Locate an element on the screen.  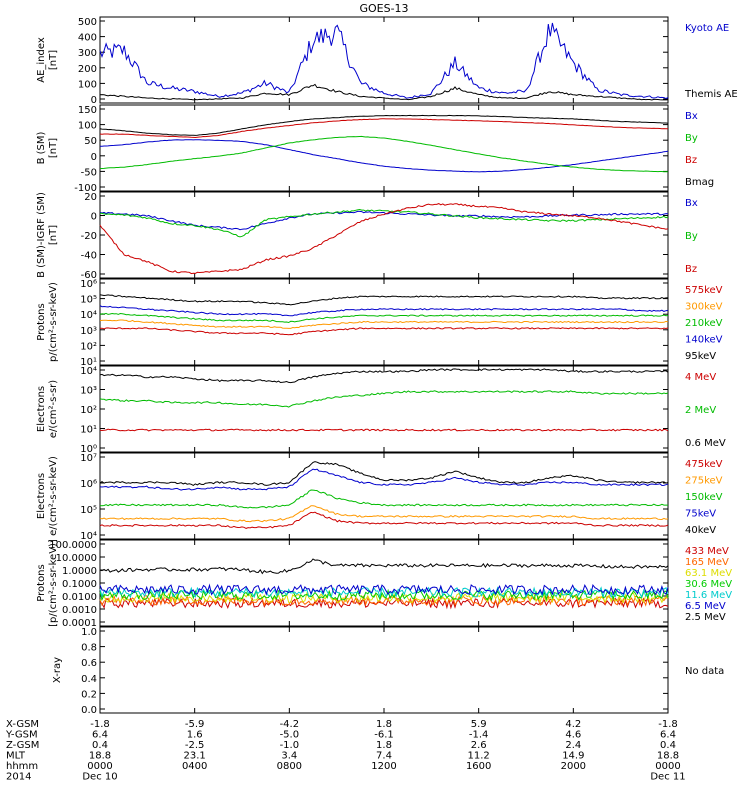
legend-entry: 300keV is located at coordinates (704, 307).